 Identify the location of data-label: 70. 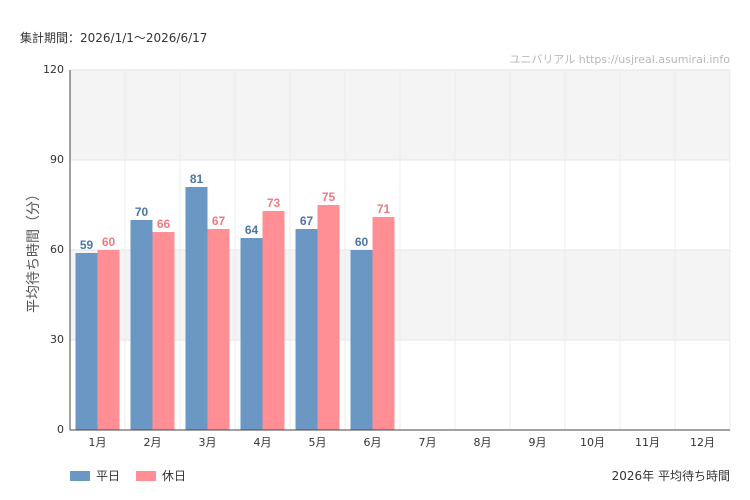
(142, 212).